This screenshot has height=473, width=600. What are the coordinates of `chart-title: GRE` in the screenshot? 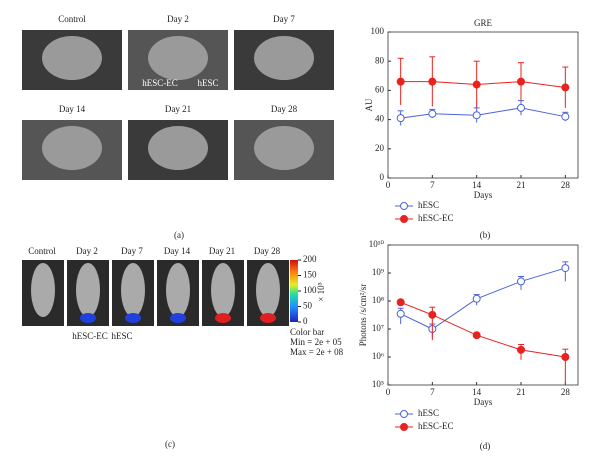 It's located at (483, 23).